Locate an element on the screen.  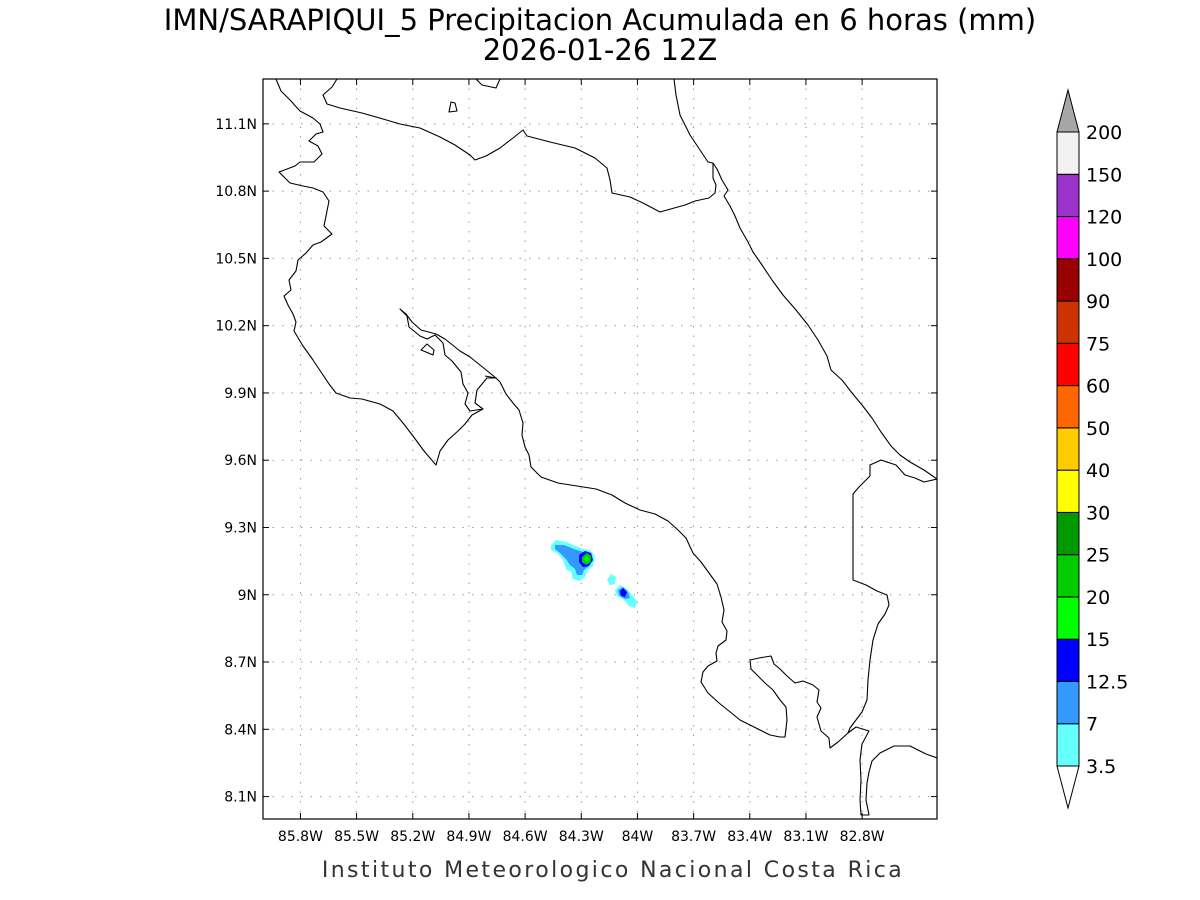
caribbean-coast is located at coordinates (805, 279).